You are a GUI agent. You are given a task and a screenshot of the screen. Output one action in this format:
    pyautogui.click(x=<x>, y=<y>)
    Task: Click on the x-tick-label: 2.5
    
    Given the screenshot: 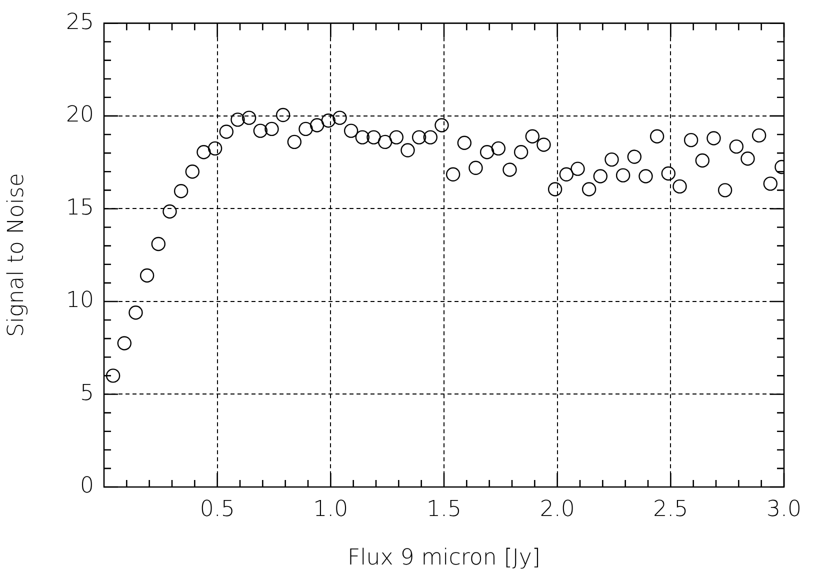 What is the action you would take?
    pyautogui.click(x=670, y=509)
    